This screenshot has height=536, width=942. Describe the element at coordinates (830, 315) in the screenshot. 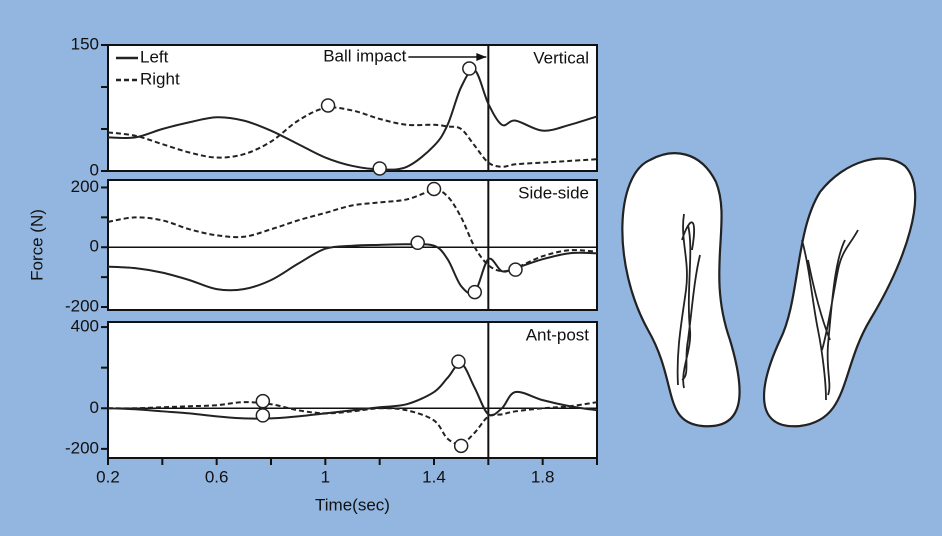

I see `right-trace` at that location.